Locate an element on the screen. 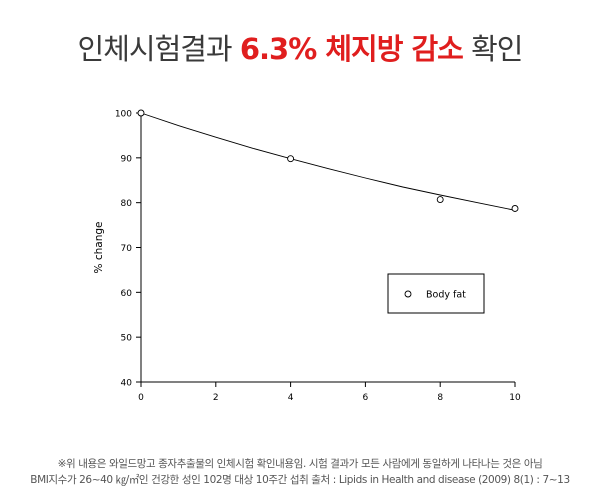 The width and height of the screenshot is (600, 493). legend-box is located at coordinates (436, 293).